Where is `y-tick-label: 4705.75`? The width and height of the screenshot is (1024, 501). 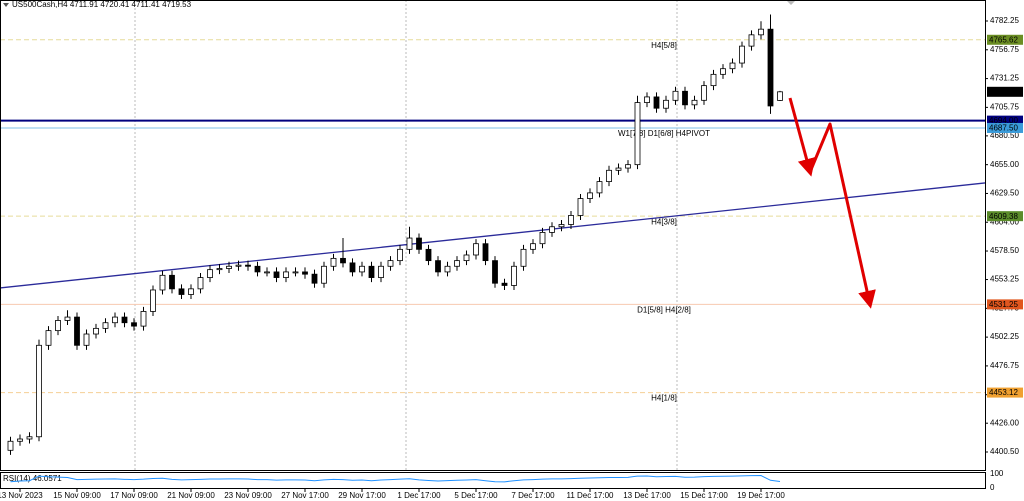
y-tick-label: 4705.75 is located at coordinates (1004, 106).